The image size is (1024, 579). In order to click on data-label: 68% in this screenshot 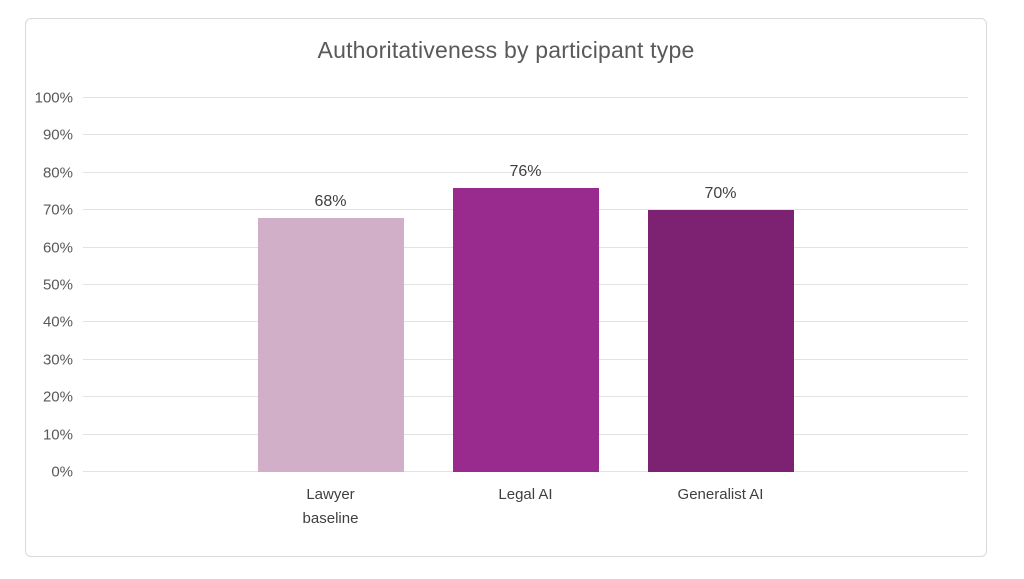, I will do `click(330, 201)`.